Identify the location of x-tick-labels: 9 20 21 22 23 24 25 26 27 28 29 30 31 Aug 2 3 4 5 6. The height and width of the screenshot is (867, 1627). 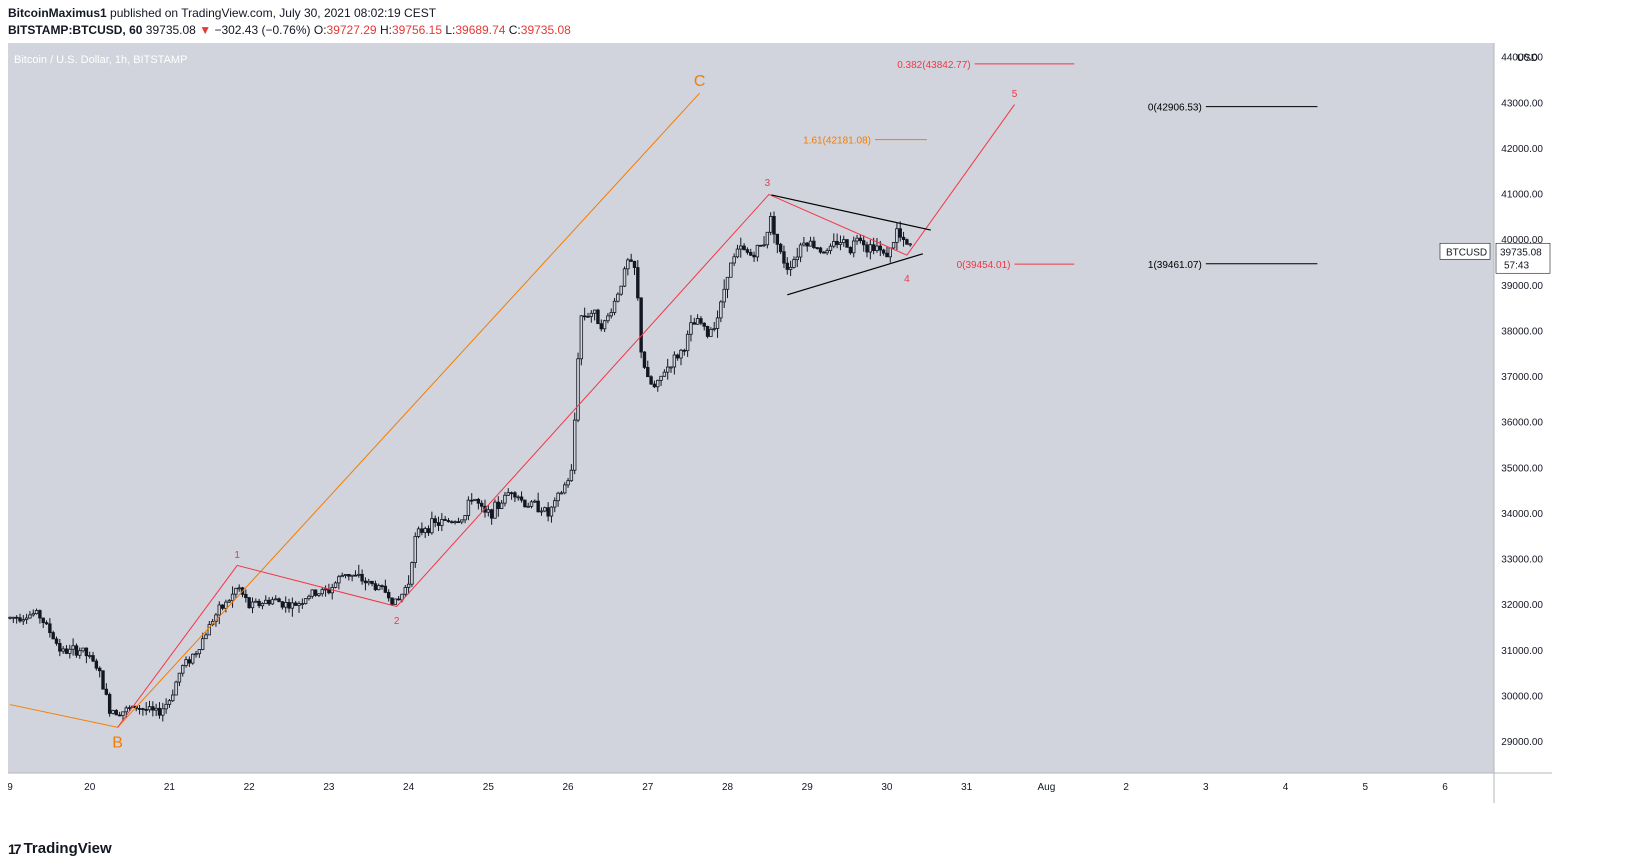
(727, 787).